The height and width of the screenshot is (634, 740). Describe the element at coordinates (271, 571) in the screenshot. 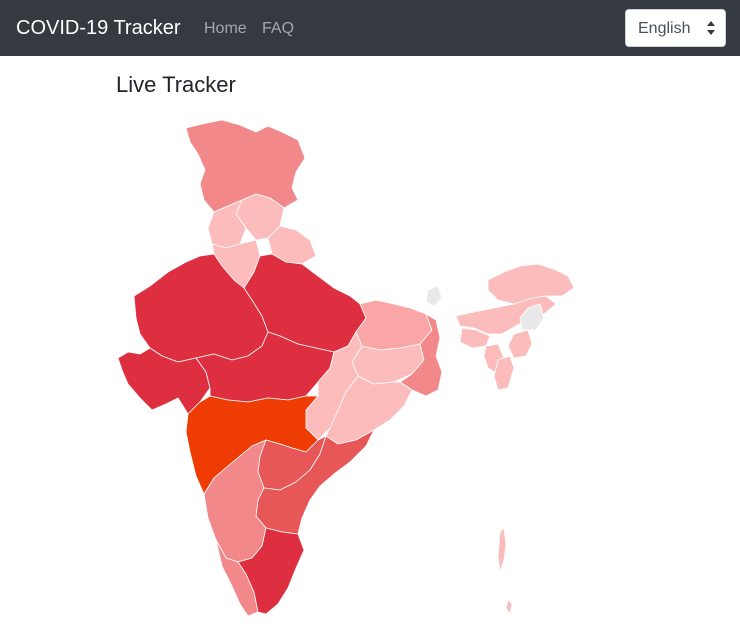

I see `state-tamil-nadu` at that location.